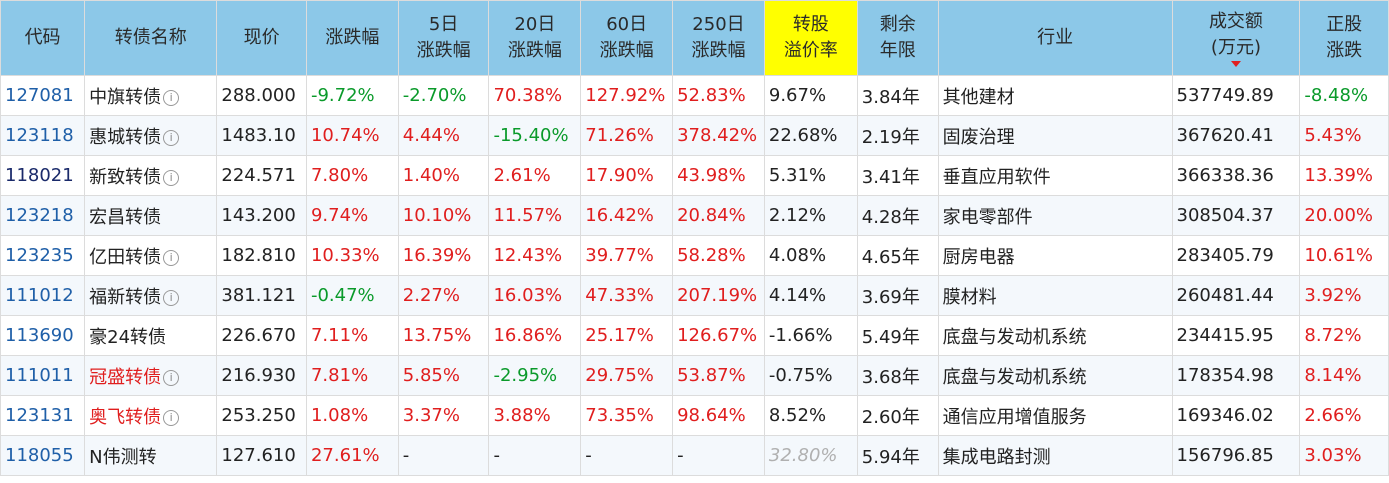 Image resolution: width=1389 pixels, height=483 pixels. Describe the element at coordinates (261, 335) in the screenshot. I see `cell-price: 226.670` at that location.